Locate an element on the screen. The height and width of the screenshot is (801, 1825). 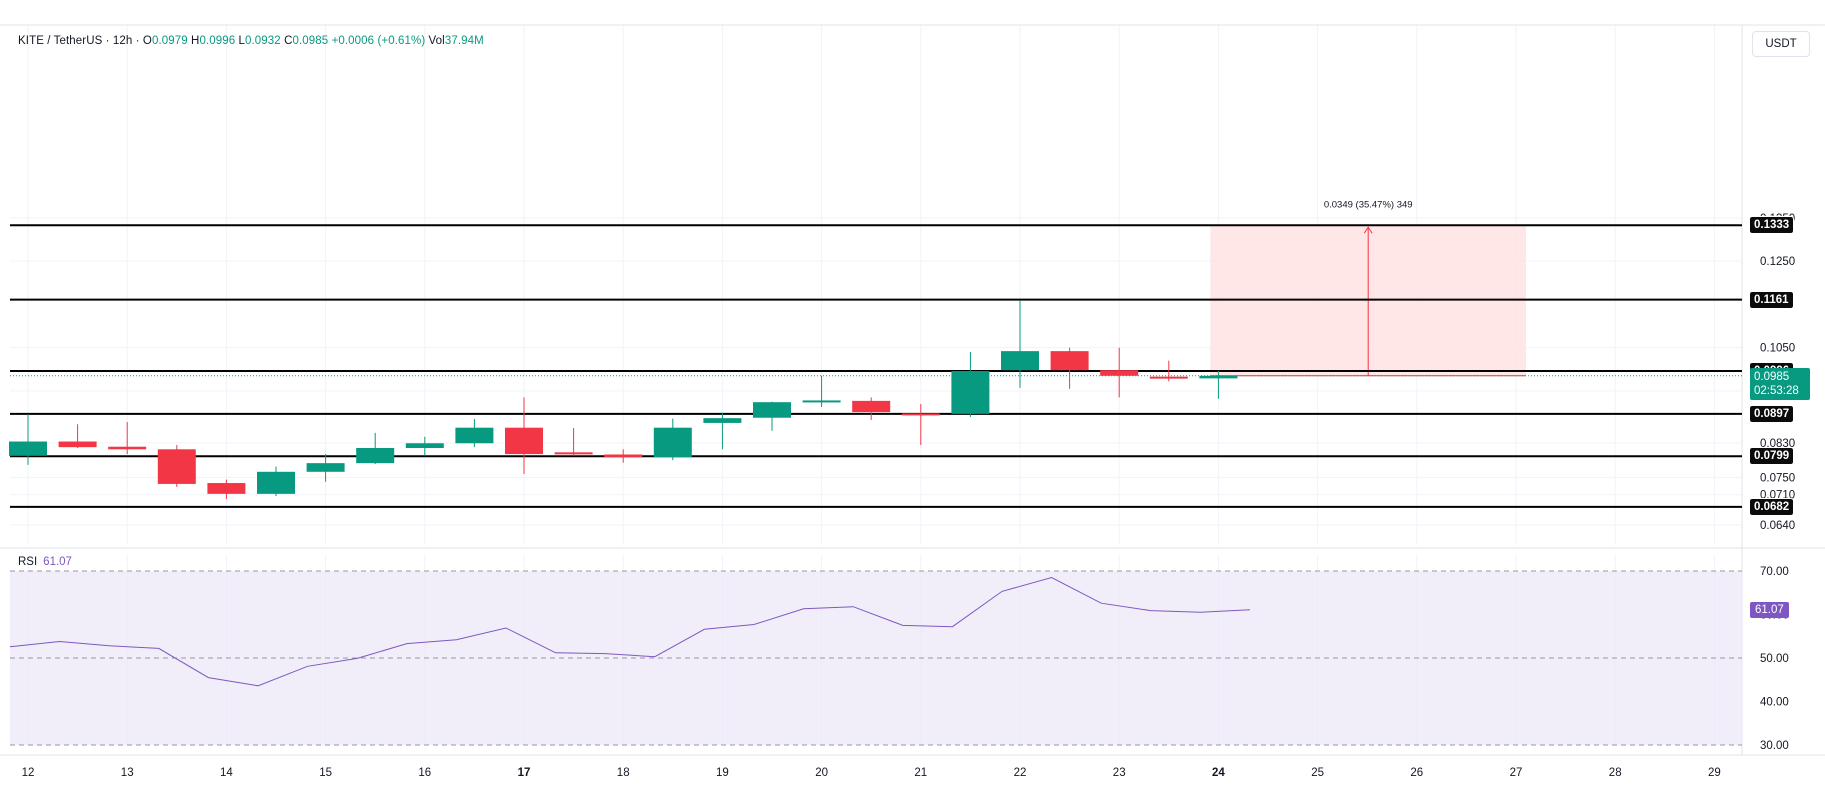
y-tick-label: 0.1250 is located at coordinates (1777, 262).